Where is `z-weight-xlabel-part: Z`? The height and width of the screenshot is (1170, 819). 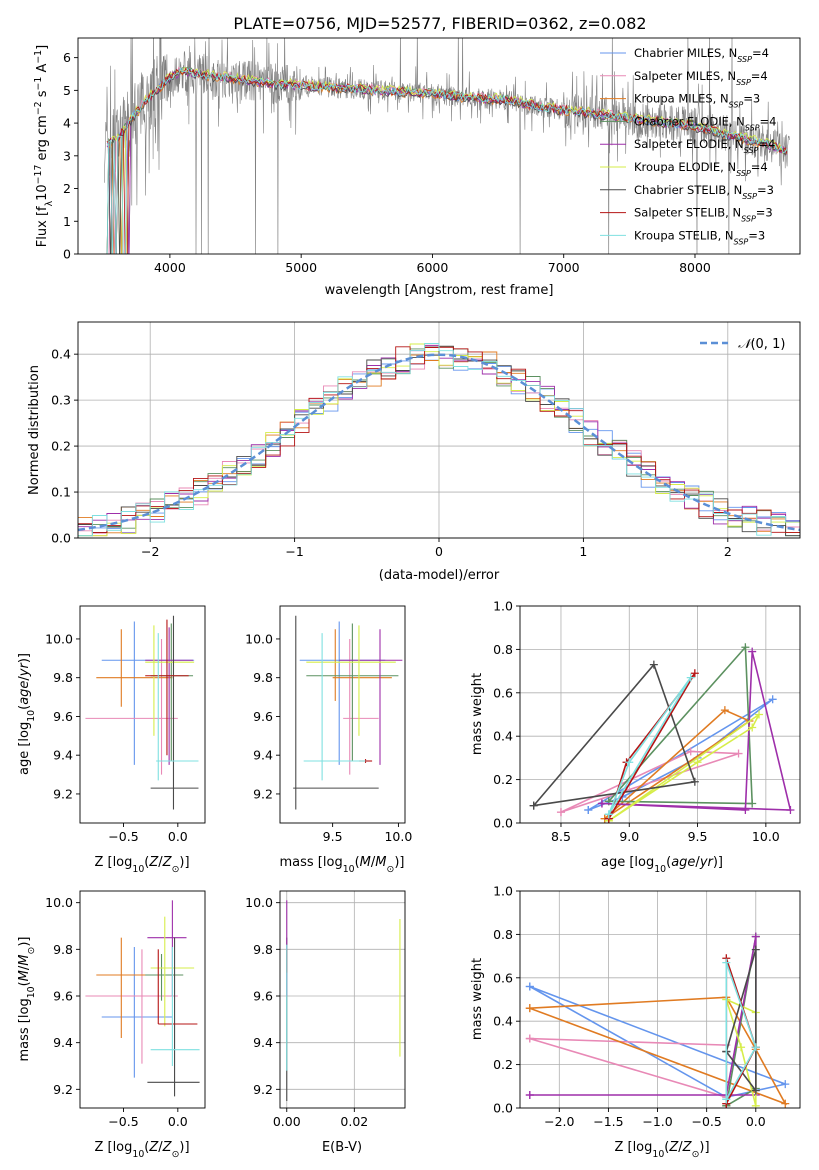
z-weight-xlabel-part: Z is located at coordinates (673, 1147).